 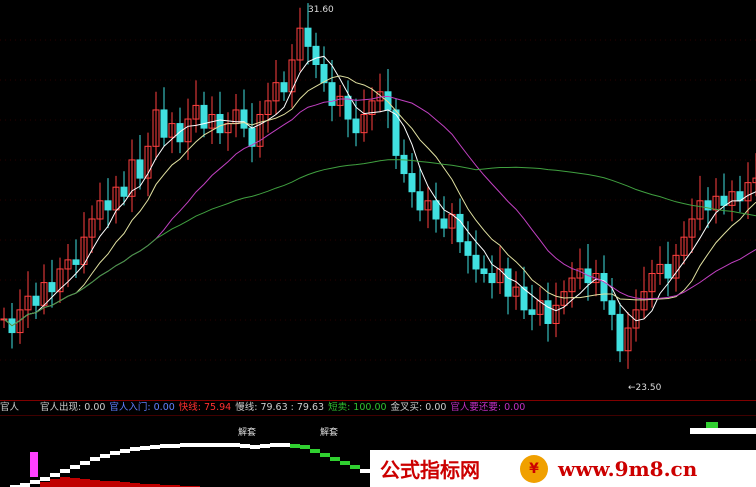 What do you see at coordinates (205, 407) in the screenshot?
I see `indicator-item: 快线: 75.94` at bounding box center [205, 407].